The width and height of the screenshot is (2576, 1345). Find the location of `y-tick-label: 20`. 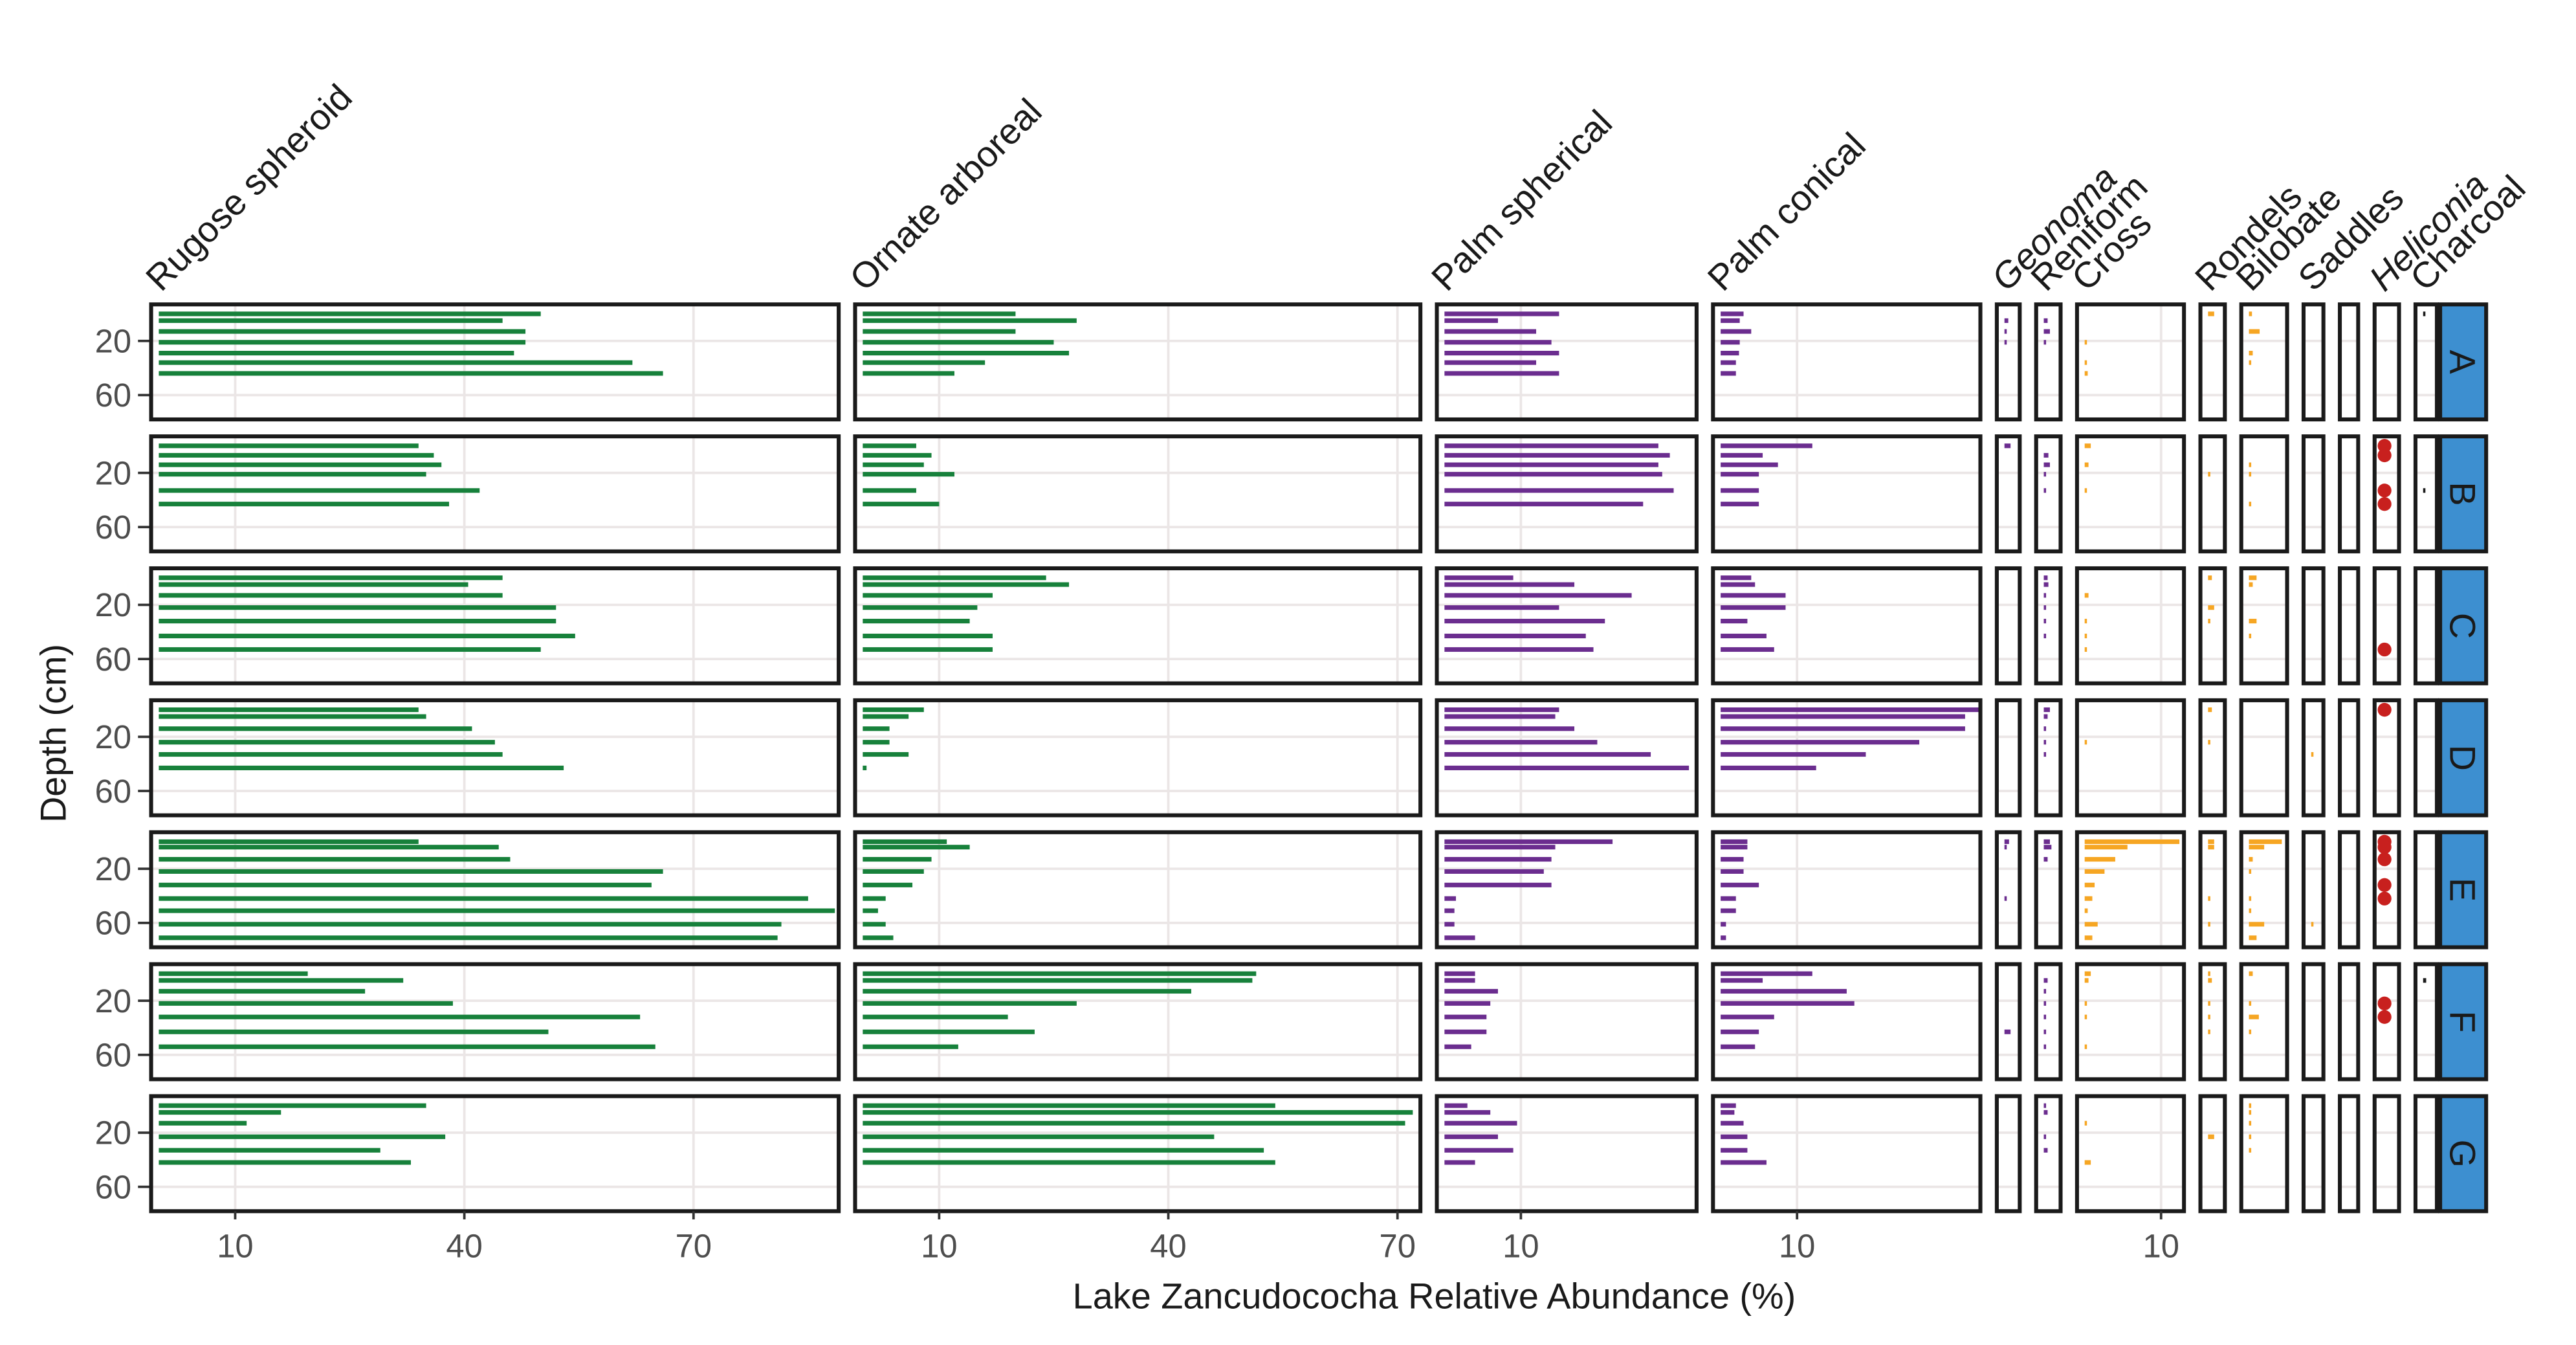

y-tick-label: 20 is located at coordinates (113, 604).